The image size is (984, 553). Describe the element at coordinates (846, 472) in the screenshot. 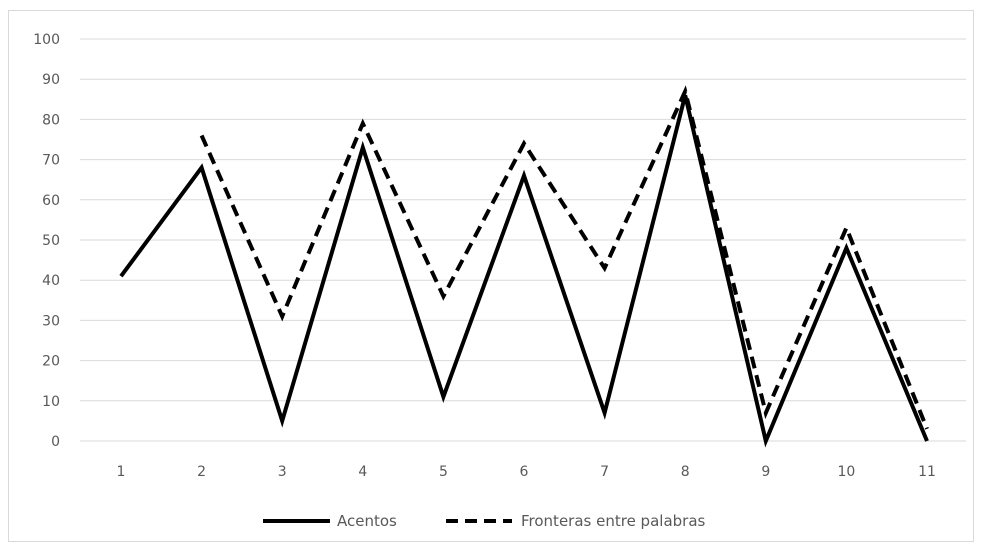

I see `x-tick-label: 10` at that location.